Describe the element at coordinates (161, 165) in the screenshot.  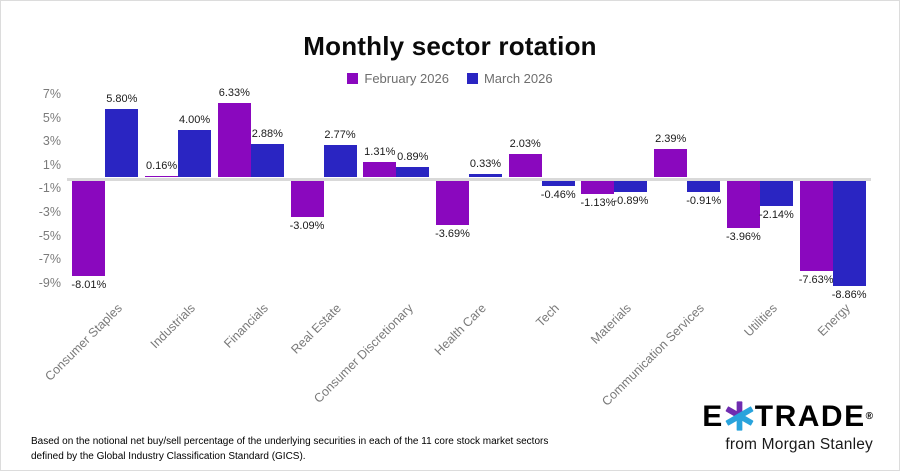
I see `bar-value-label: 0.16%` at that location.